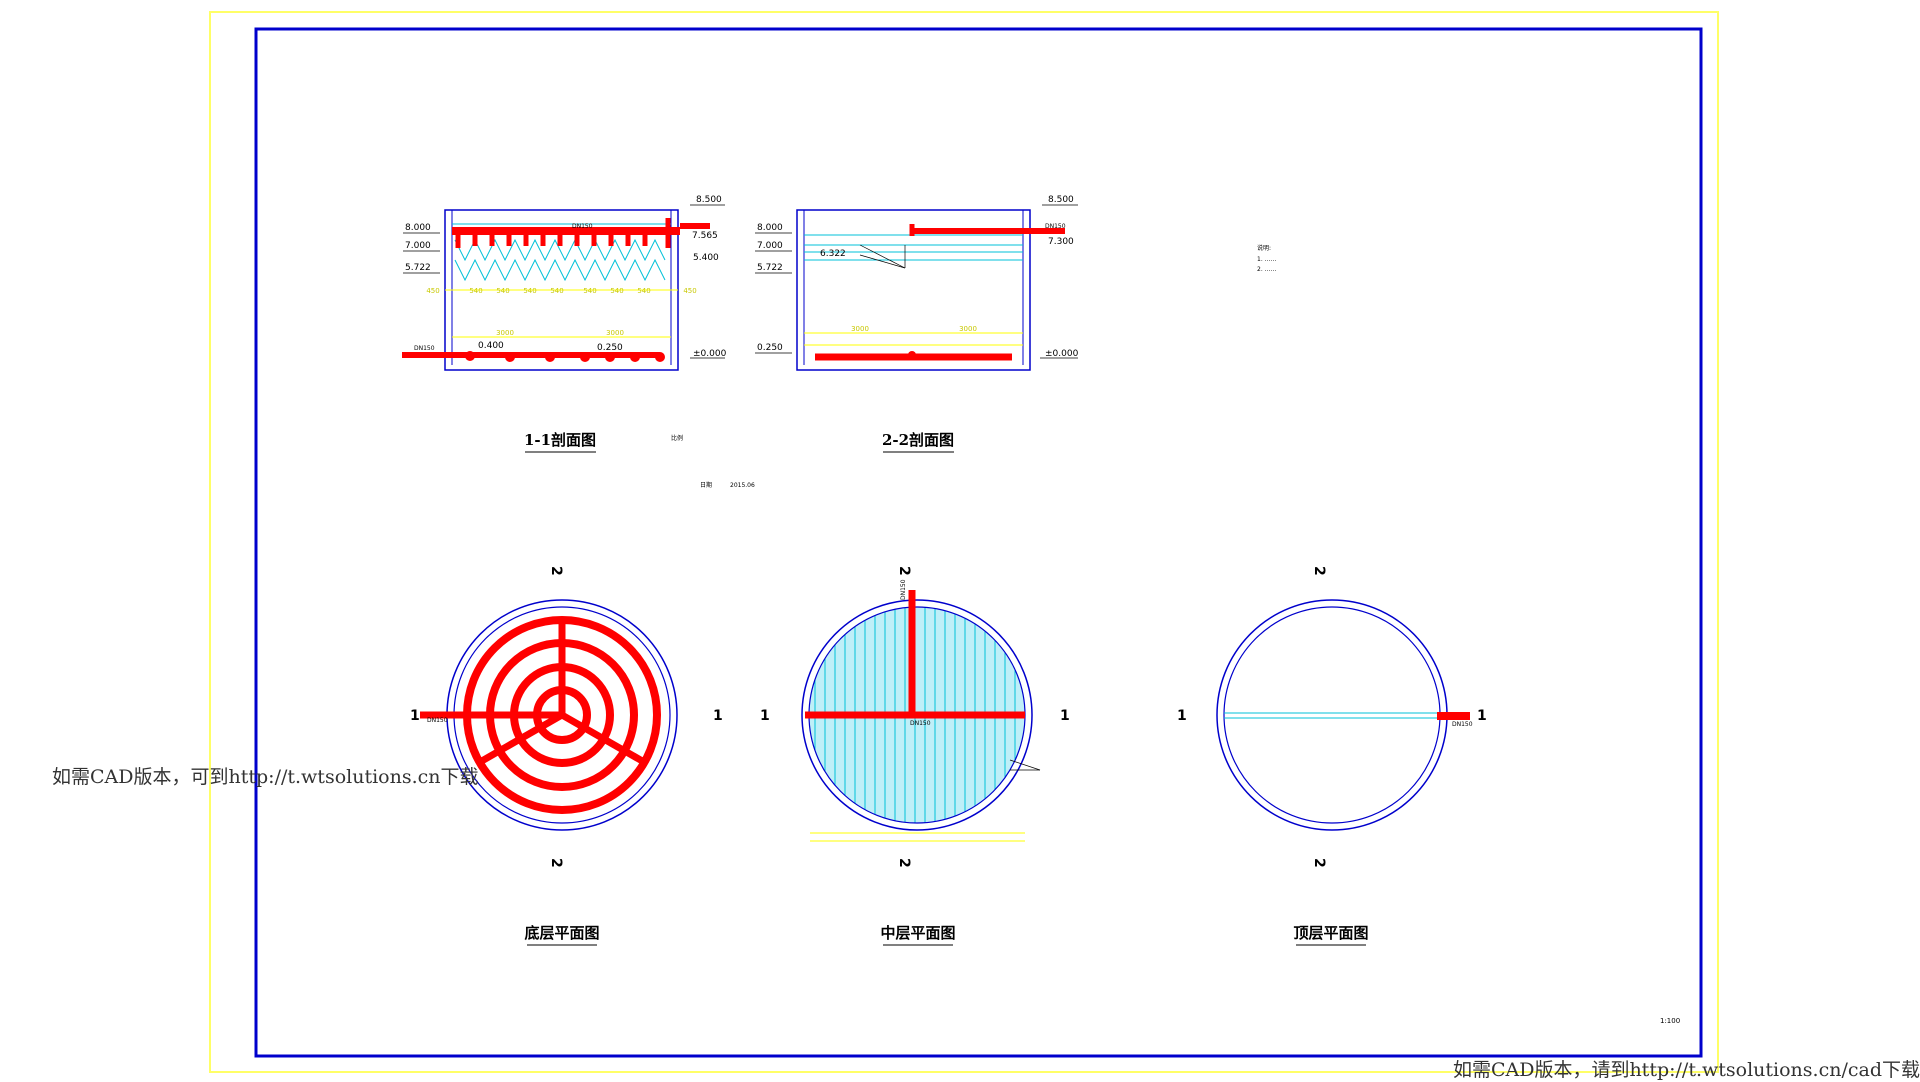 This screenshot has width=1920, height=1082. I want to click on s1-dim-bottom-1: 3000, so click(615, 333).